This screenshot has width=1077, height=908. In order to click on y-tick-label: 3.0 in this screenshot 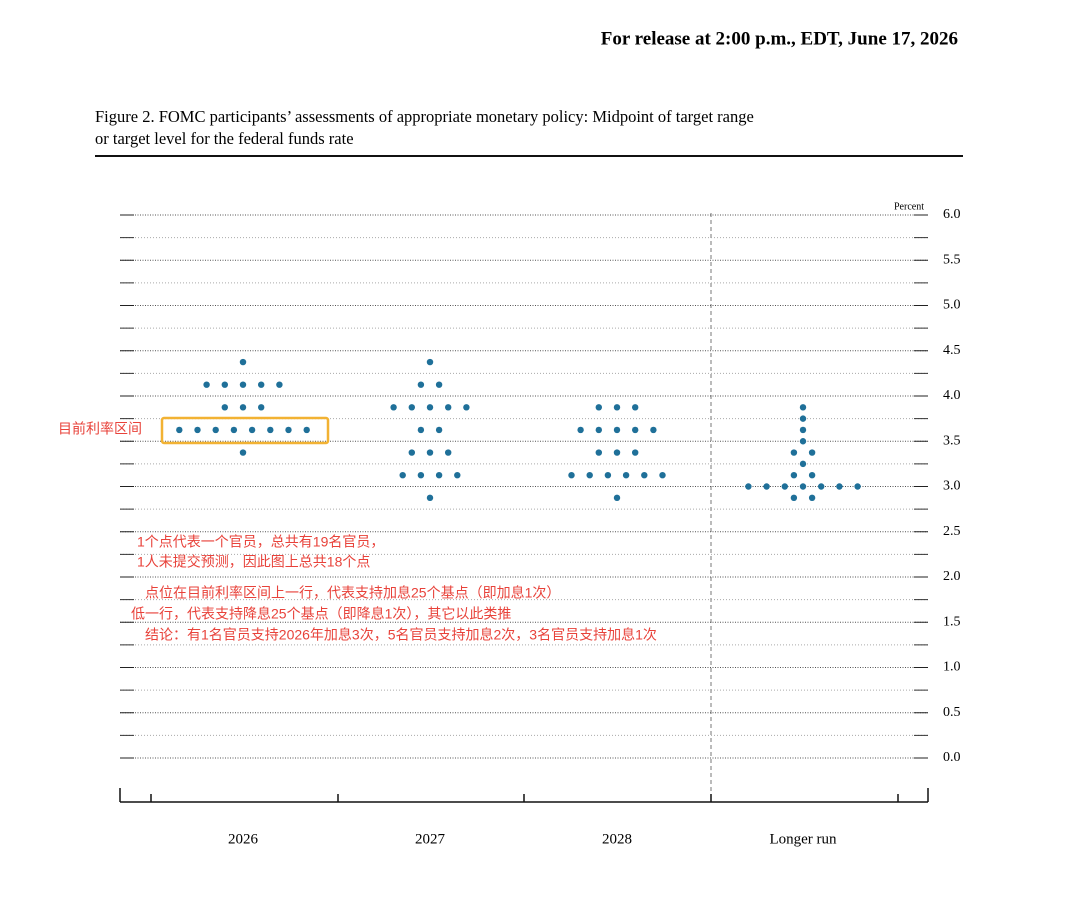, I will do `click(952, 486)`.